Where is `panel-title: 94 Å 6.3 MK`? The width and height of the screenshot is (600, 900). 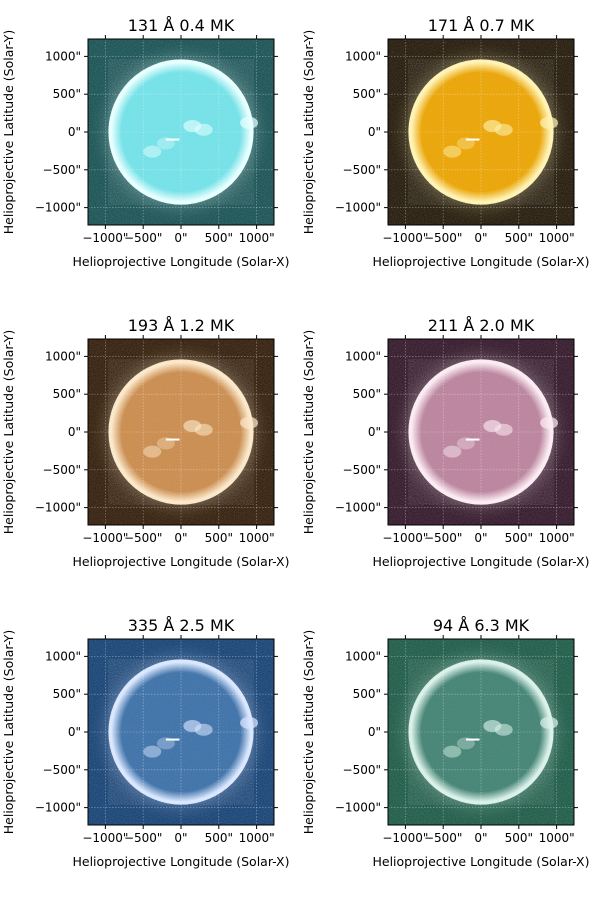
panel-title: 94 Å 6.3 MK is located at coordinates (481, 625).